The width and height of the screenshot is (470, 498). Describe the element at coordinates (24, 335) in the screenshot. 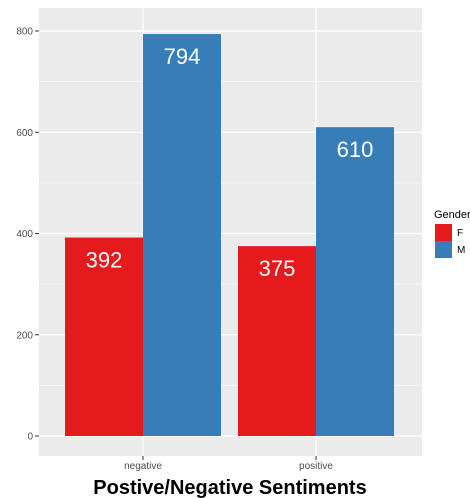

I see `y-tick-label: 200` at that location.